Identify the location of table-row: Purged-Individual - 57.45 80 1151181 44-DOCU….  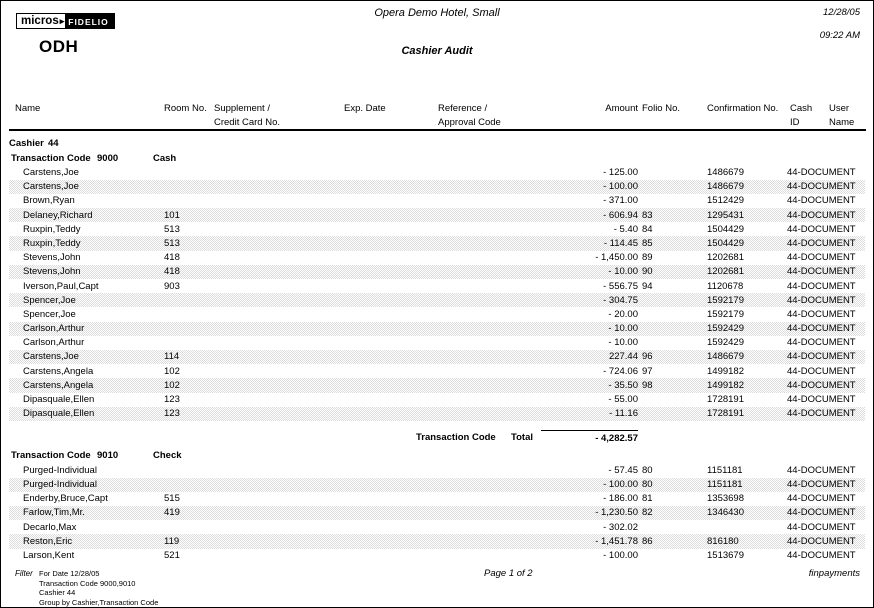
(437, 470).